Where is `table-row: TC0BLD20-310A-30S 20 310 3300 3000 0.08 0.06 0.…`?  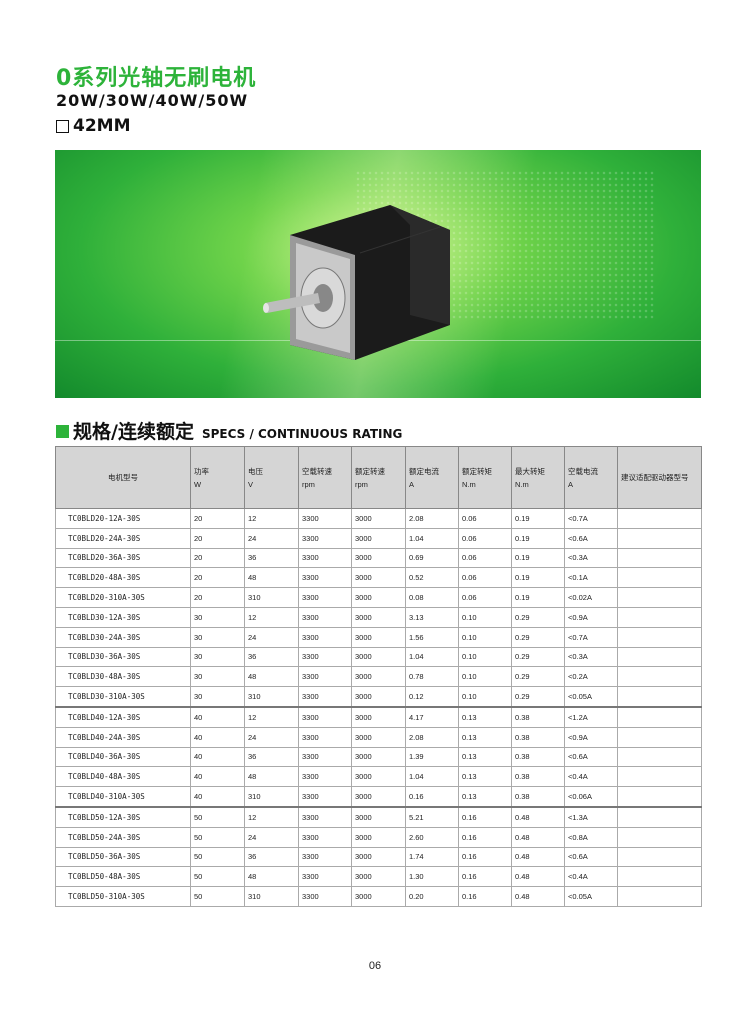
table-row: TC0BLD20-310A-30S 20 310 3300 3000 0.08 0.06 0.… is located at coordinates (378, 597).